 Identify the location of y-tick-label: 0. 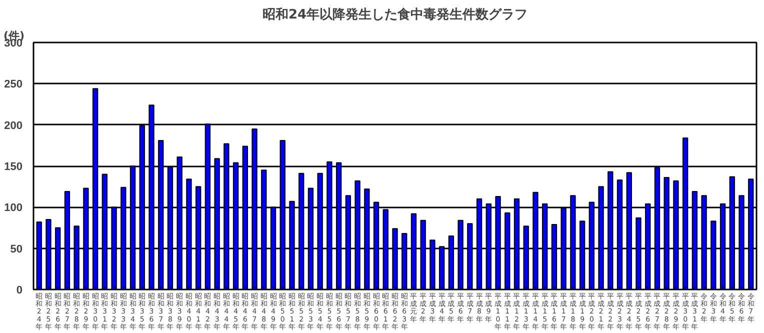
(19, 290).